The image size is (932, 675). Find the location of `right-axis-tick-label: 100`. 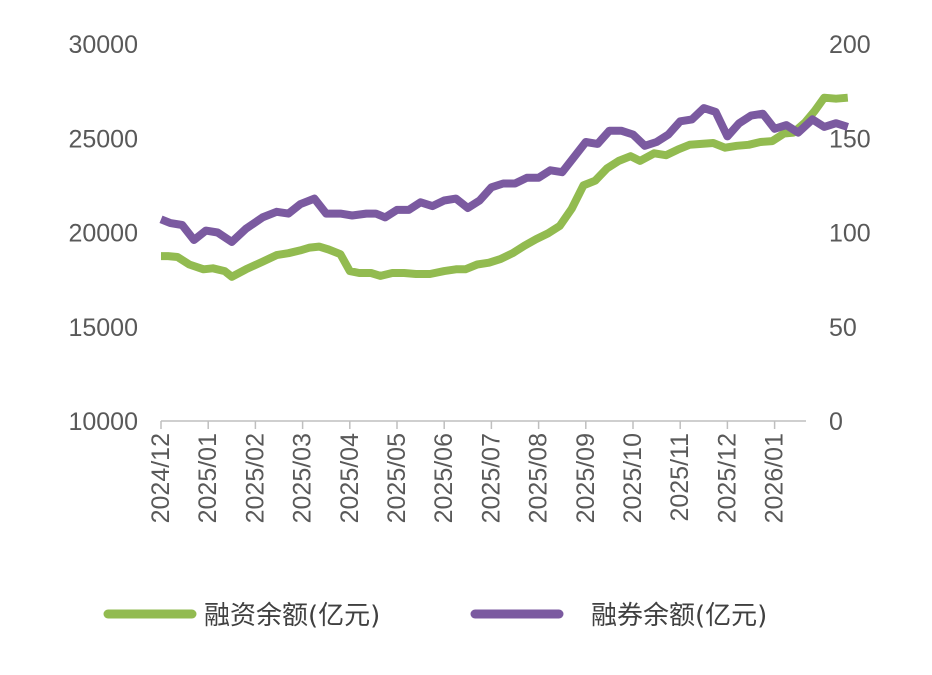

right-axis-tick-label: 100 is located at coordinates (850, 234).